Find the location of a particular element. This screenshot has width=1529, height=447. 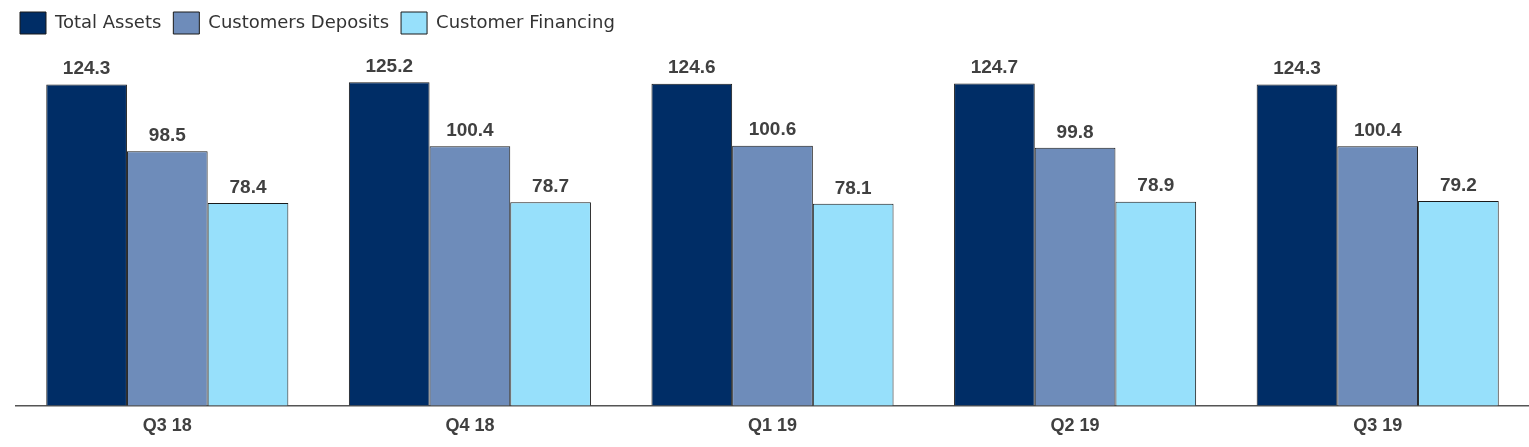

x-tick-label: Q3 18 is located at coordinates (167, 425).